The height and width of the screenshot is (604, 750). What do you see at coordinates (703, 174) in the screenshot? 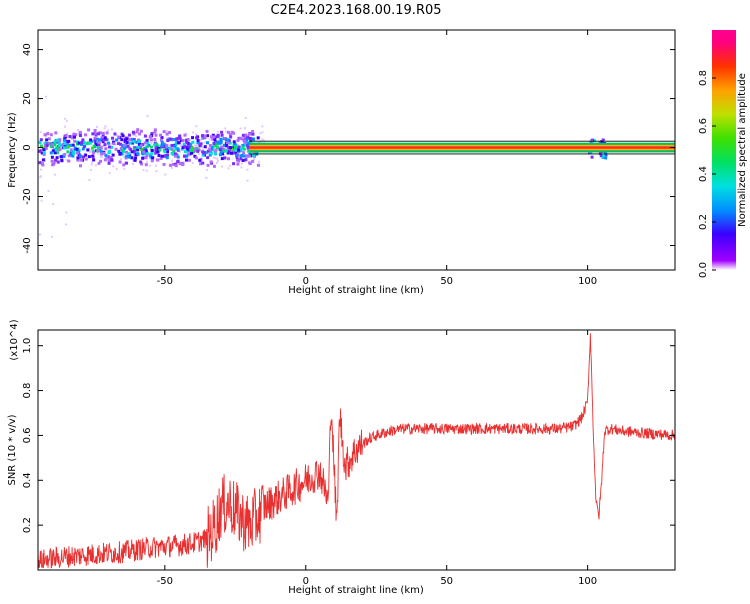
I see `colorbar-tick-label: 0.4` at bounding box center [703, 174].